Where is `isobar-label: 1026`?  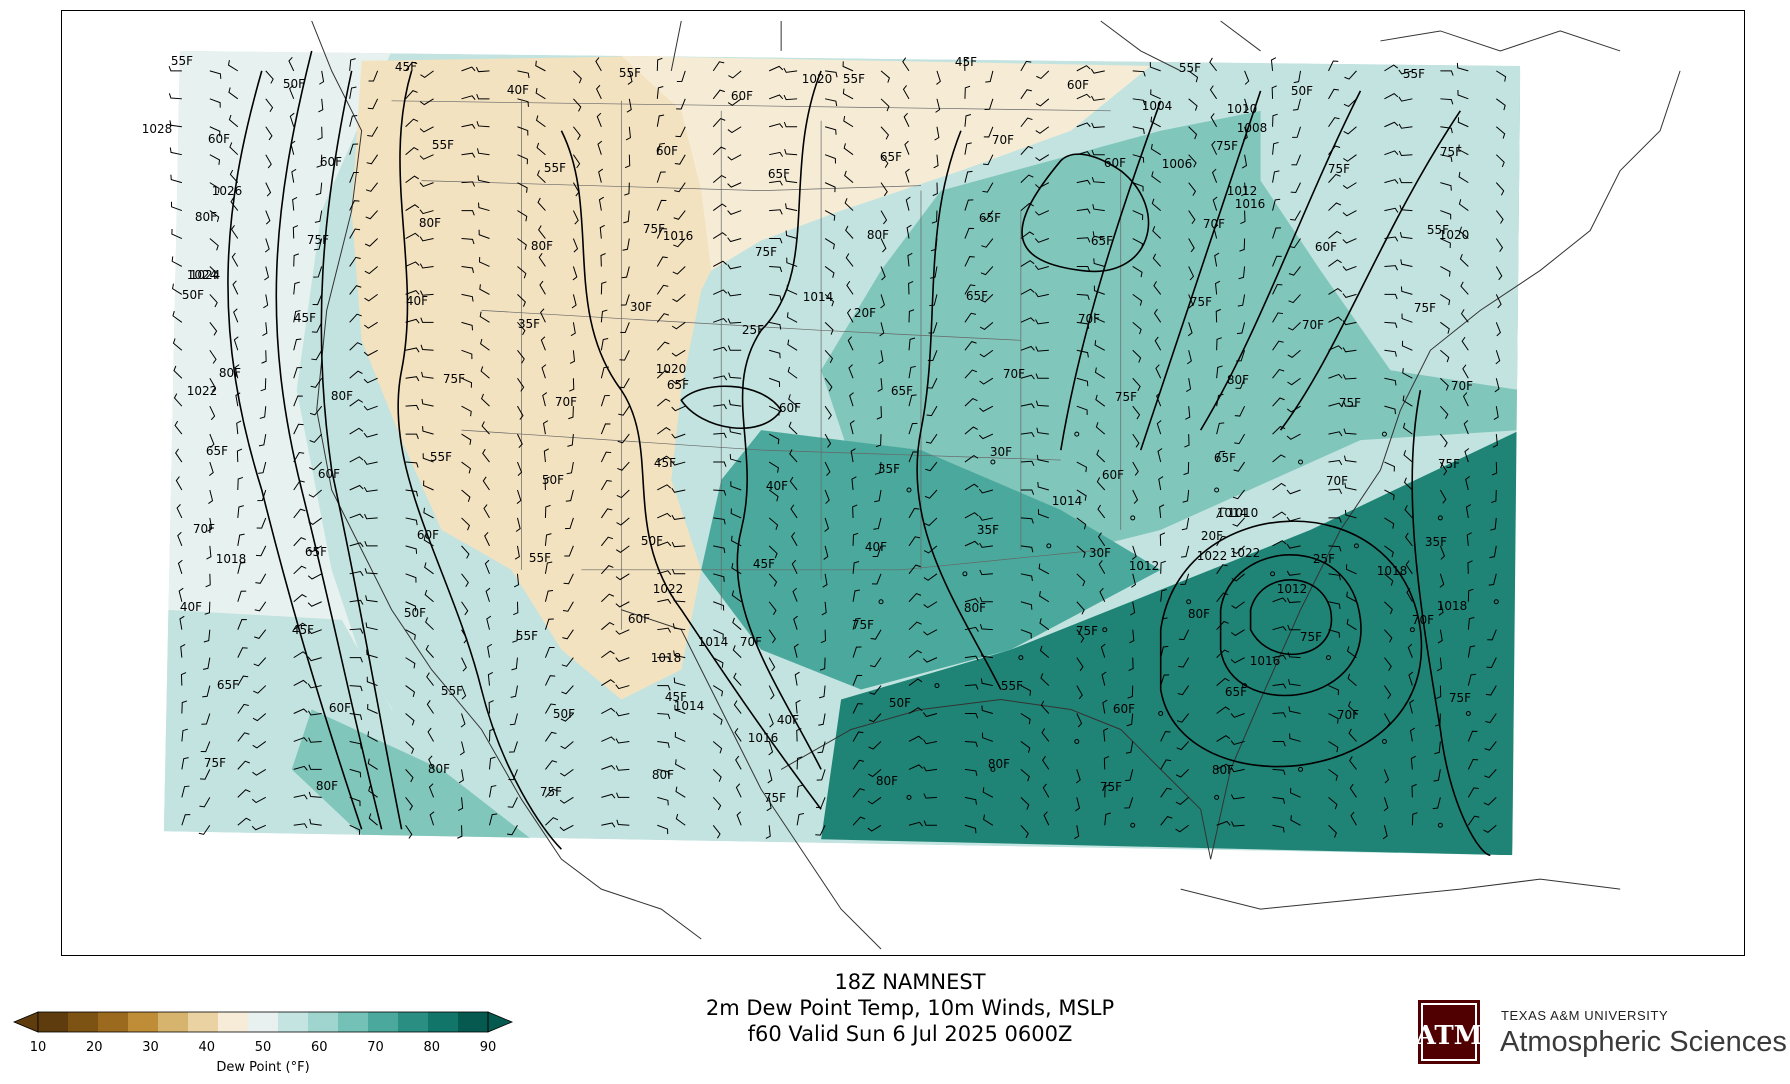
isobar-label: 1026 is located at coordinates (227, 191).